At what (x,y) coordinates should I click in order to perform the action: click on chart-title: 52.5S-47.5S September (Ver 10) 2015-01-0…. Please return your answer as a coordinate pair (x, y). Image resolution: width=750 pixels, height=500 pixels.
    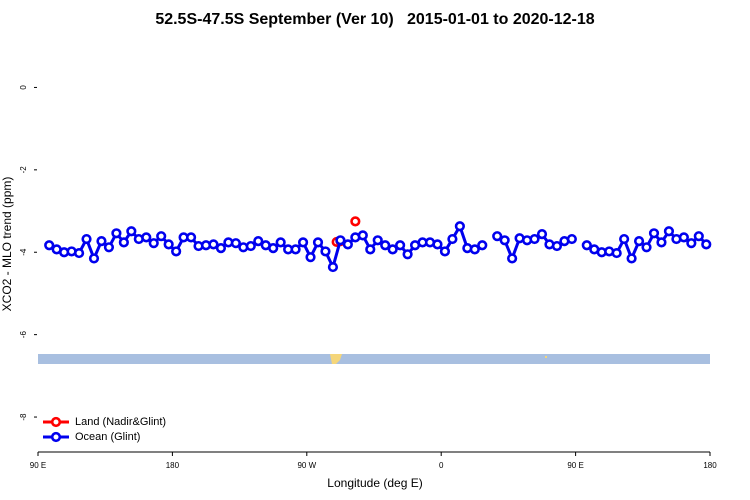
    Looking at the image, I should click on (374, 19).